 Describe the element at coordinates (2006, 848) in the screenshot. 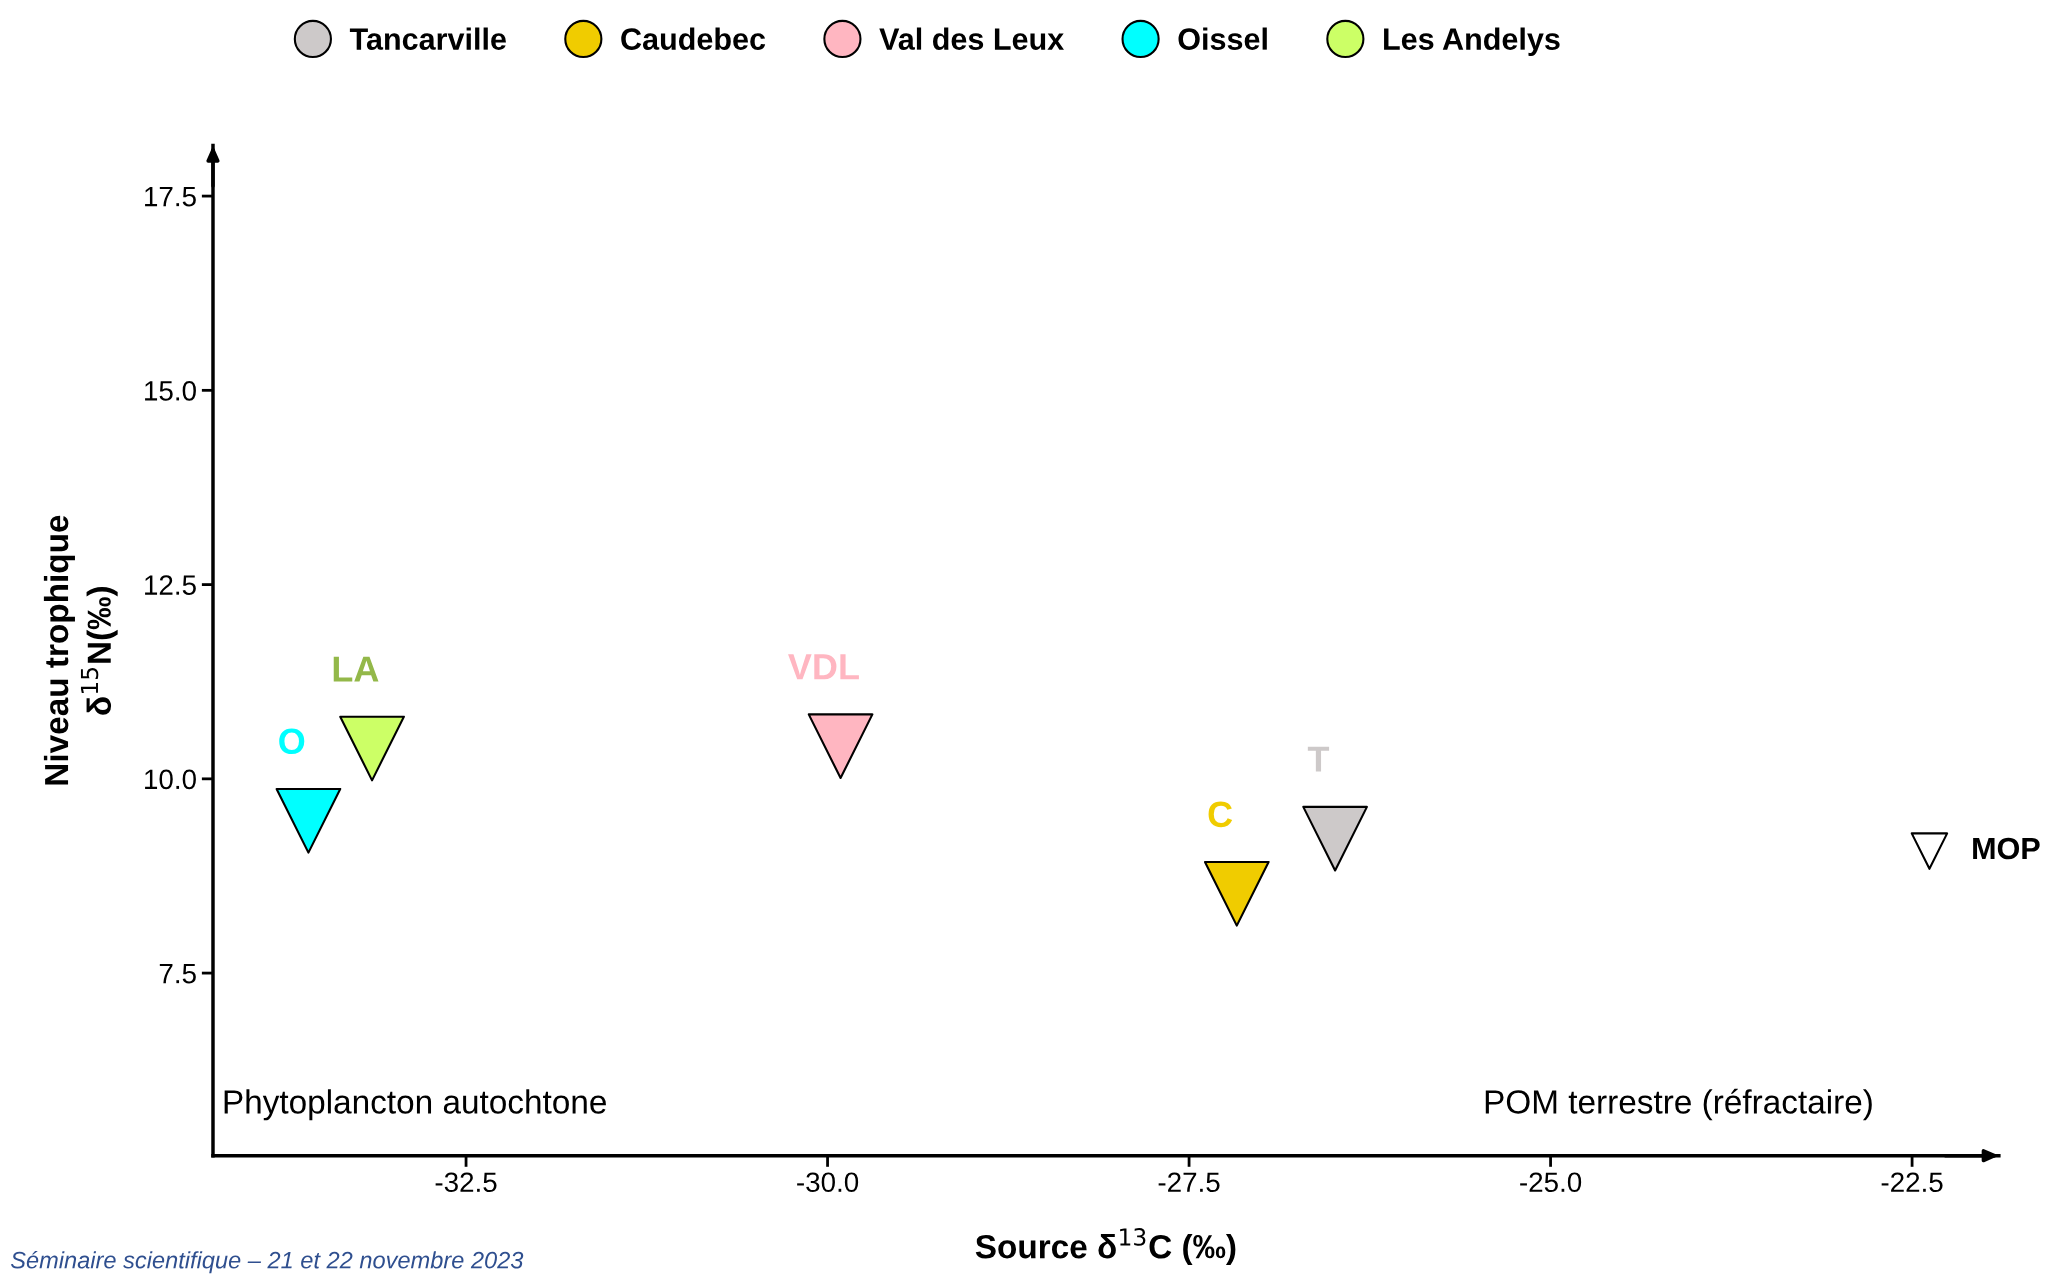

I see `annotation: MOP` at that location.